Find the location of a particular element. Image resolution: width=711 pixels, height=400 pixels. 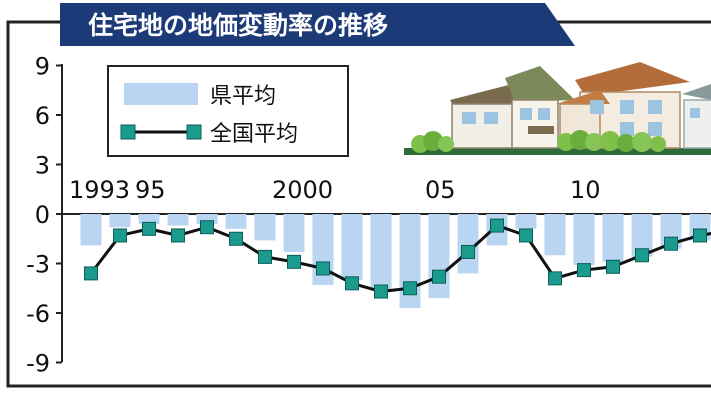

point-2010 is located at coordinates (584, 270).